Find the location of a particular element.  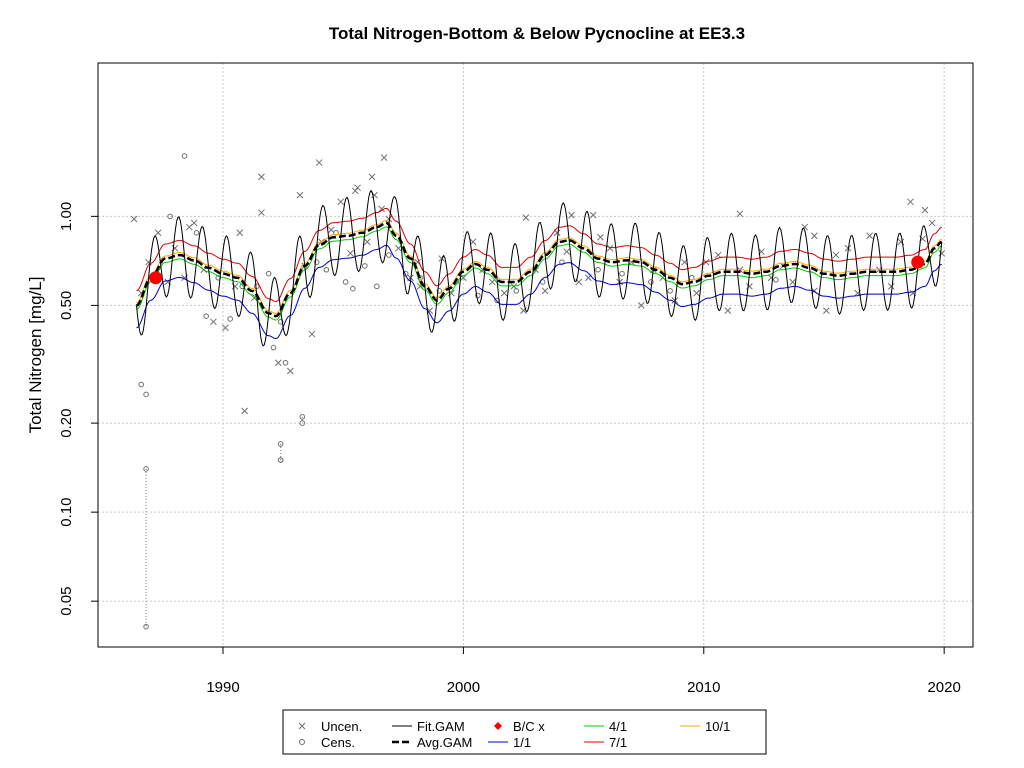

bc-markers is located at coordinates (537, 270).